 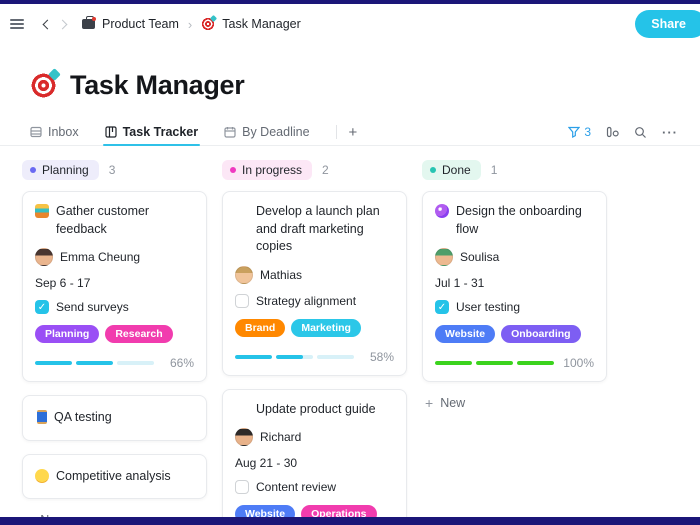 I want to click on column-status-pill: Done, so click(x=451, y=170).